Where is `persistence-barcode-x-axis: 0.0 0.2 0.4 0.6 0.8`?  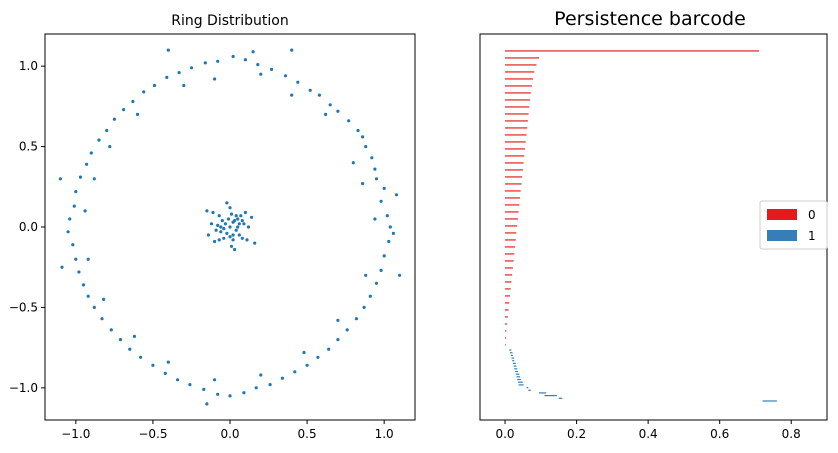 persistence-barcode-x-axis: 0.0 0.2 0.4 0.6 0.8 is located at coordinates (648, 430).